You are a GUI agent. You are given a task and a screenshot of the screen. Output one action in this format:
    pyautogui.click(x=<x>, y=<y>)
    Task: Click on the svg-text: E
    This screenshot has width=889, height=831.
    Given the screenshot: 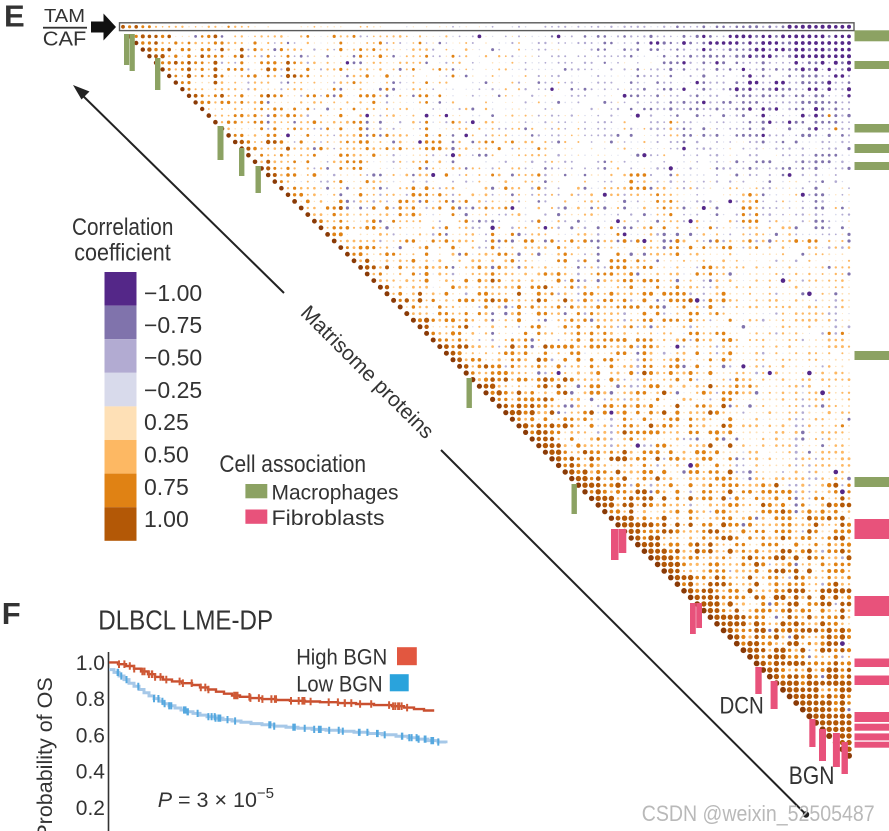 What is the action you would take?
    pyautogui.click(x=14, y=17)
    